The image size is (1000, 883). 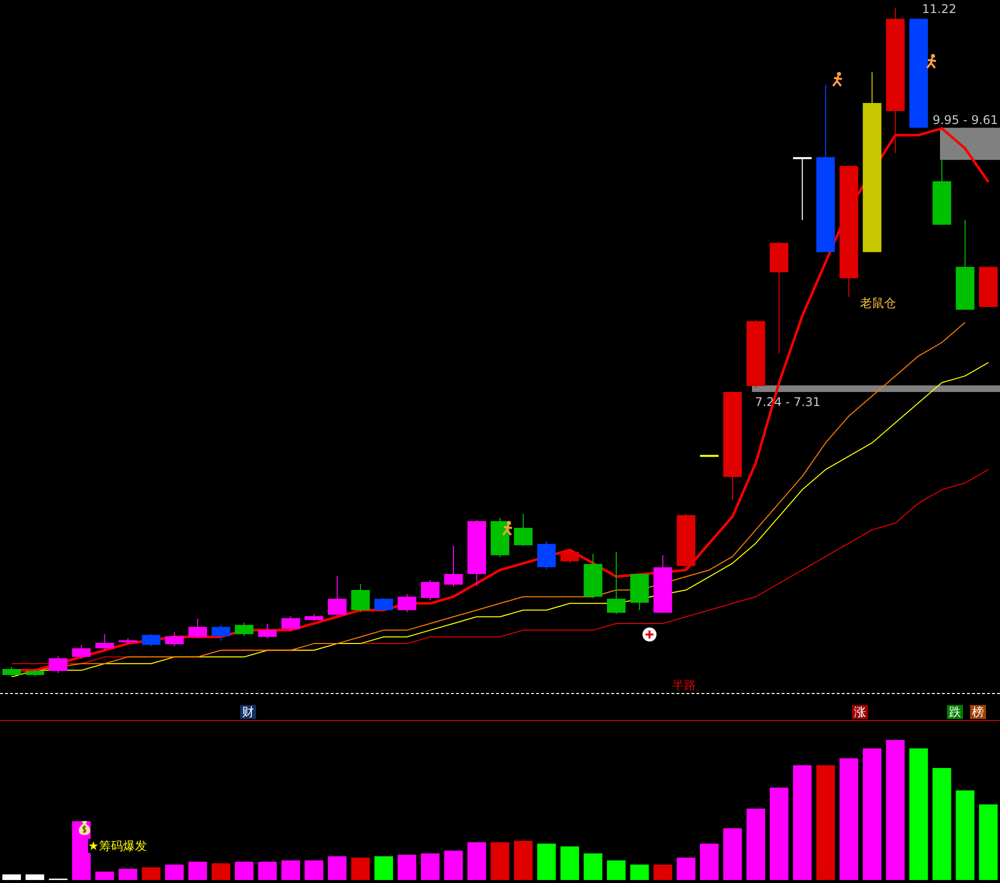 I want to click on annotation: 老鼠仓, so click(x=878, y=303).